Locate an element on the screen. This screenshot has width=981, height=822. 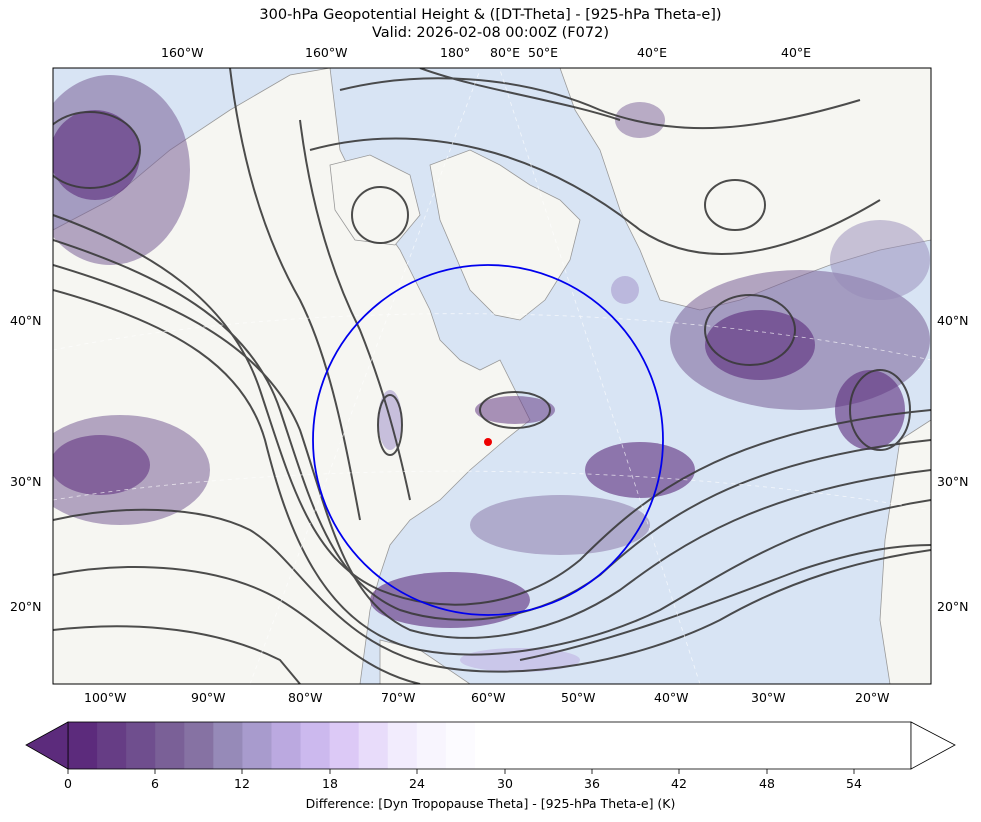
analysis-point is located at coordinates (488, 442).